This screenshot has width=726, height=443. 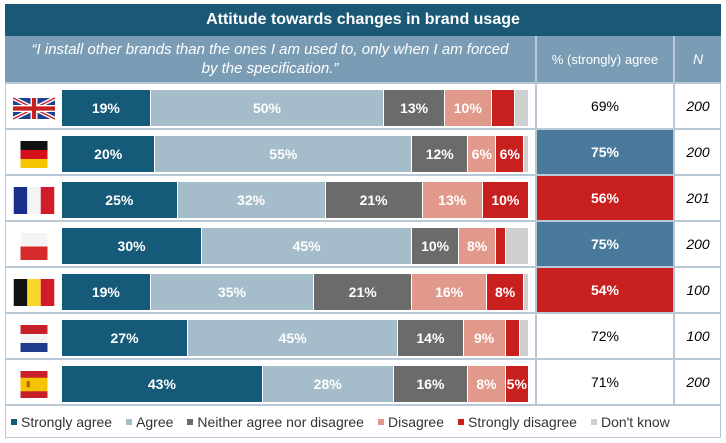 I want to click on bar-segment-neither: 12%, so click(x=440, y=154).